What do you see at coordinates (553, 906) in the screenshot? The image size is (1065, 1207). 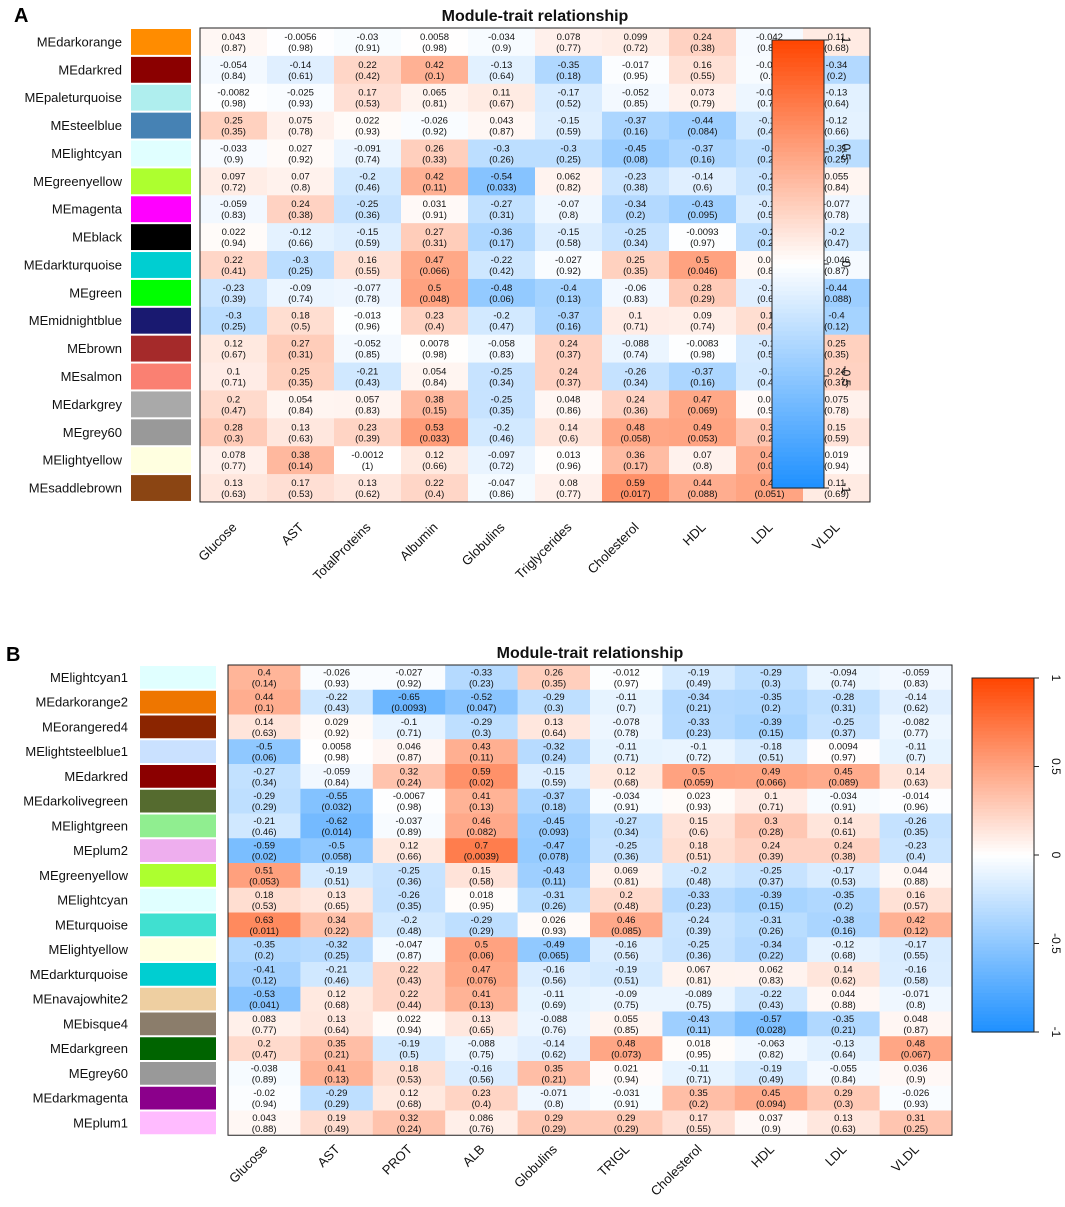 I see `cell-pvalue: (0.26)` at bounding box center [553, 906].